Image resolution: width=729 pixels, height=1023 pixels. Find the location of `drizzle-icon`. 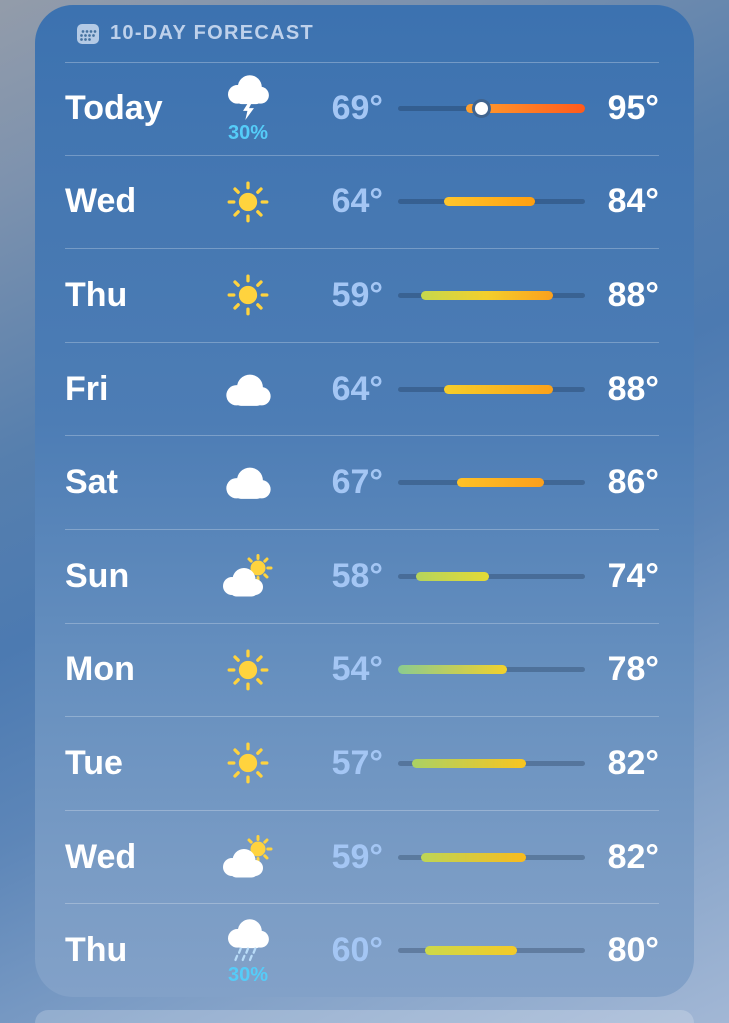

drizzle-icon is located at coordinates (248, 954).